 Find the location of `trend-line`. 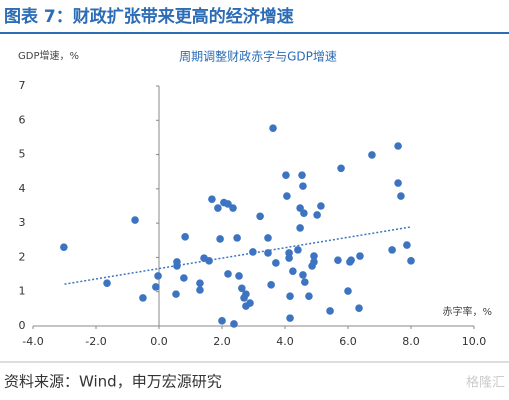

trend-line is located at coordinates (238, 255).